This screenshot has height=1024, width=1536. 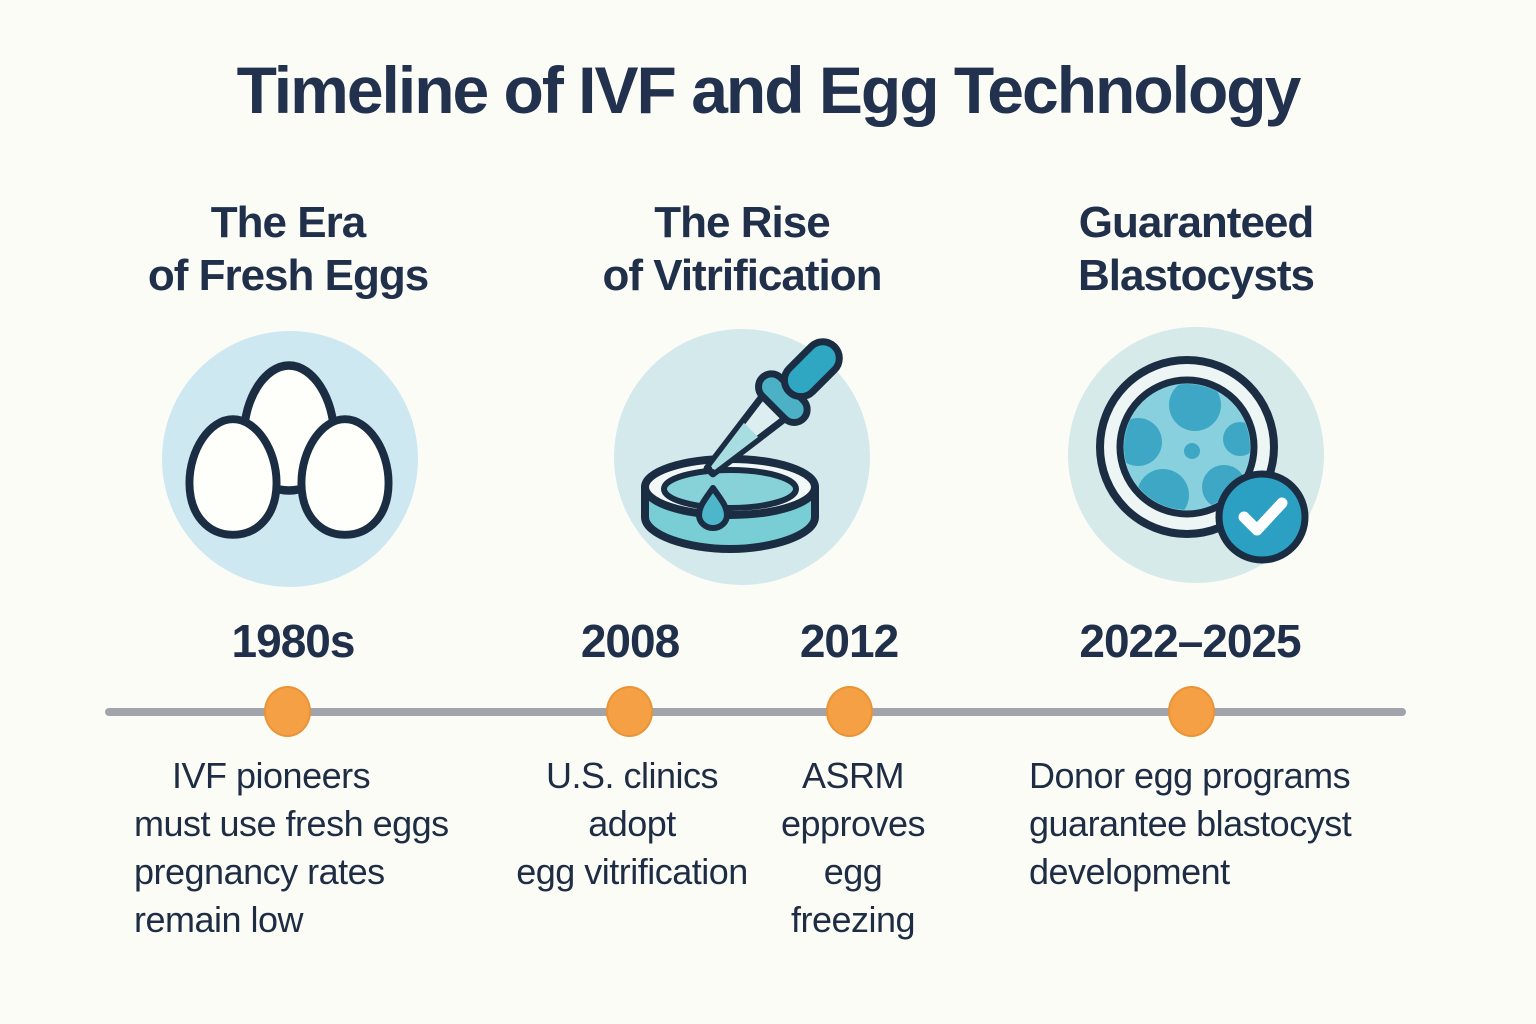 What do you see at coordinates (735, 446) in the screenshot?
I see `pipette-liquid` at bounding box center [735, 446].